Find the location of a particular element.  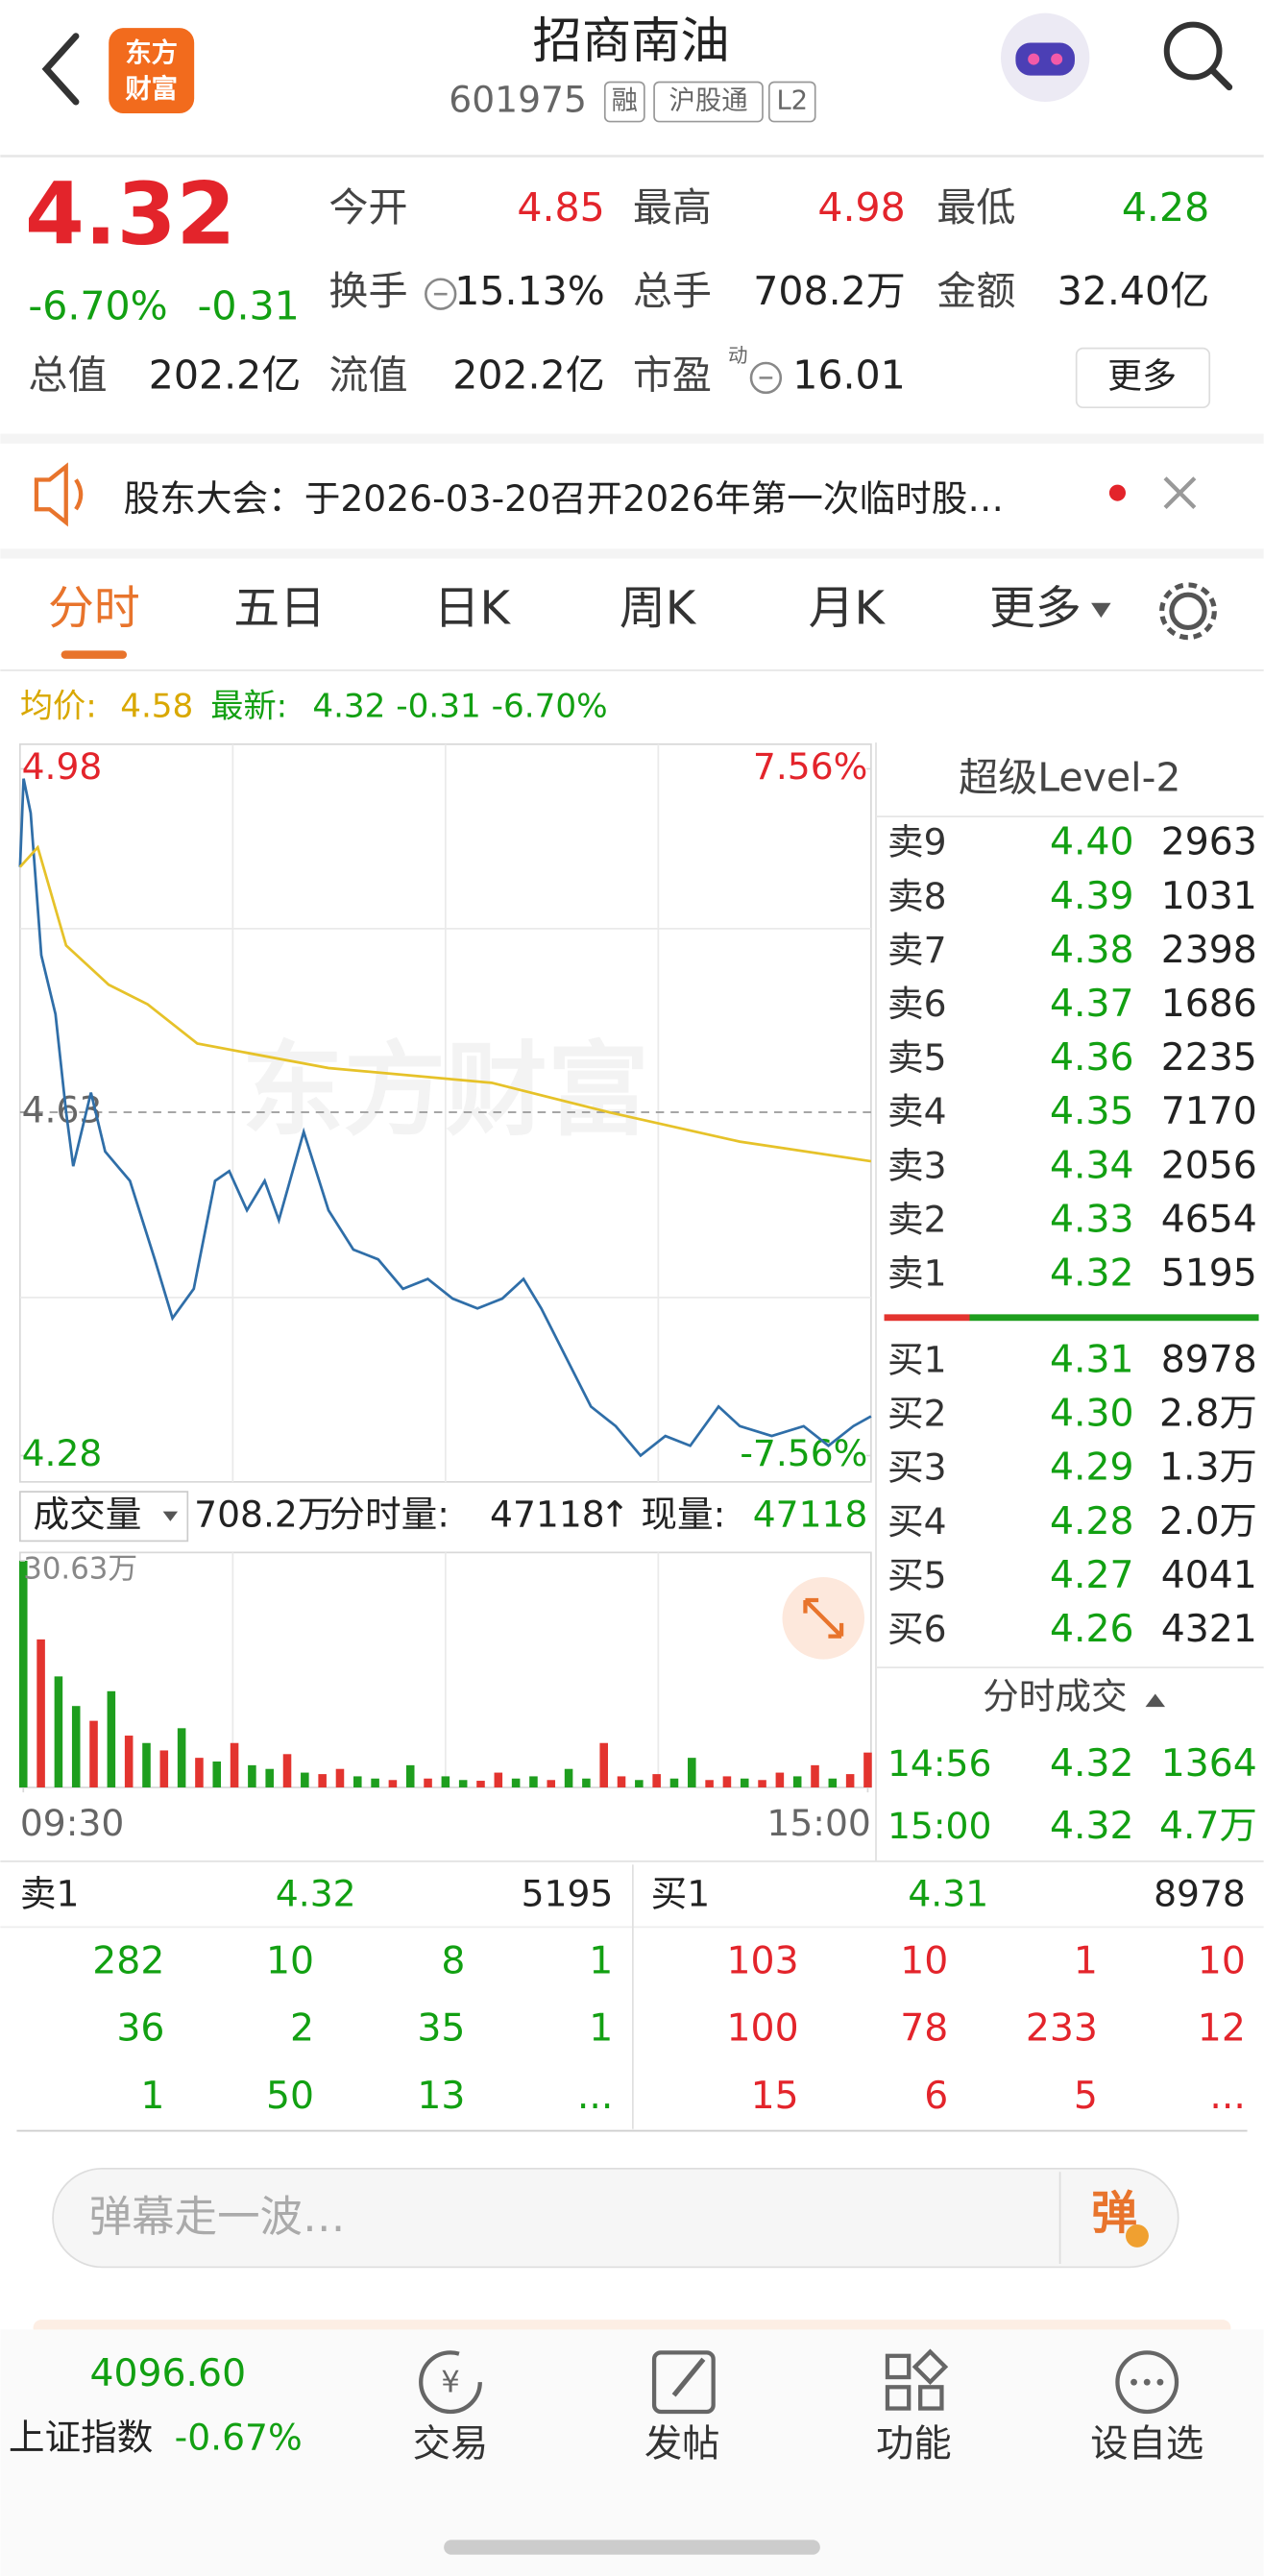

trades-title: 分时成交 is located at coordinates (1055, 1696).